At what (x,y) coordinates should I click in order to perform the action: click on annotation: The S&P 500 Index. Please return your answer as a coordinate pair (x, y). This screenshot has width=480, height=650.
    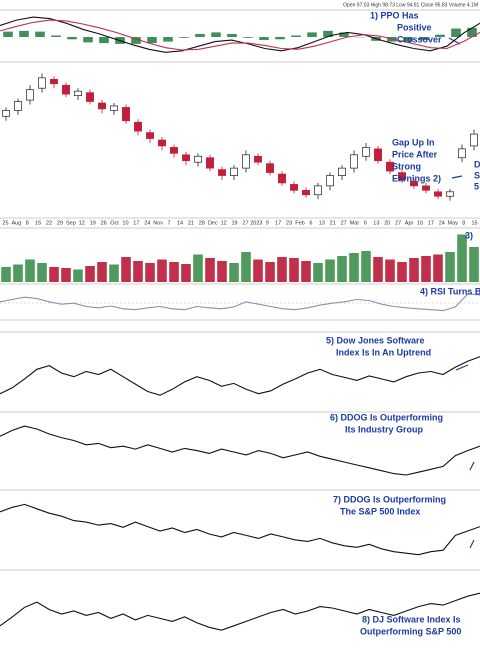
    Looking at the image, I should click on (380, 511).